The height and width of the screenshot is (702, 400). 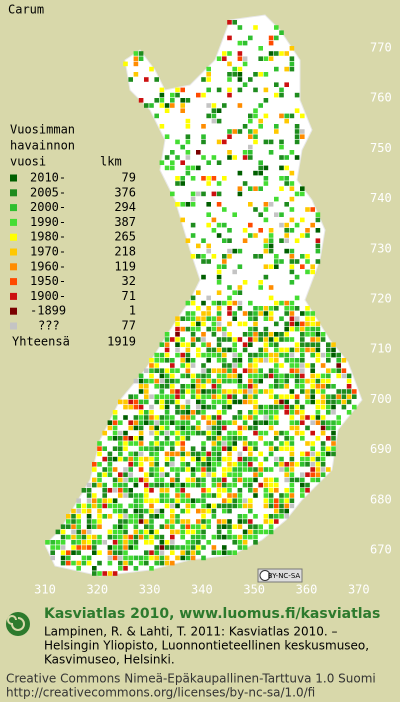 What do you see at coordinates (48, 311) in the screenshot?
I see `legend-label: -1899` at bounding box center [48, 311].